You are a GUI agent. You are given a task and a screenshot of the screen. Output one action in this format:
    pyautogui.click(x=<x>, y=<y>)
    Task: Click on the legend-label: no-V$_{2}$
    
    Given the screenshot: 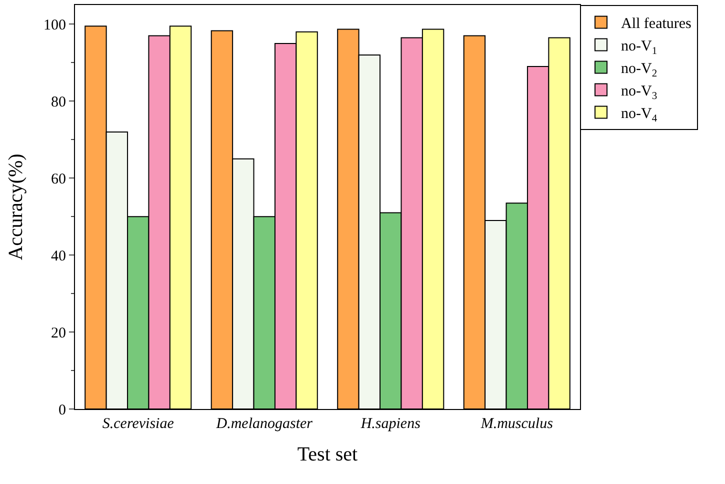 What is the action you would take?
    pyautogui.click(x=639, y=70)
    